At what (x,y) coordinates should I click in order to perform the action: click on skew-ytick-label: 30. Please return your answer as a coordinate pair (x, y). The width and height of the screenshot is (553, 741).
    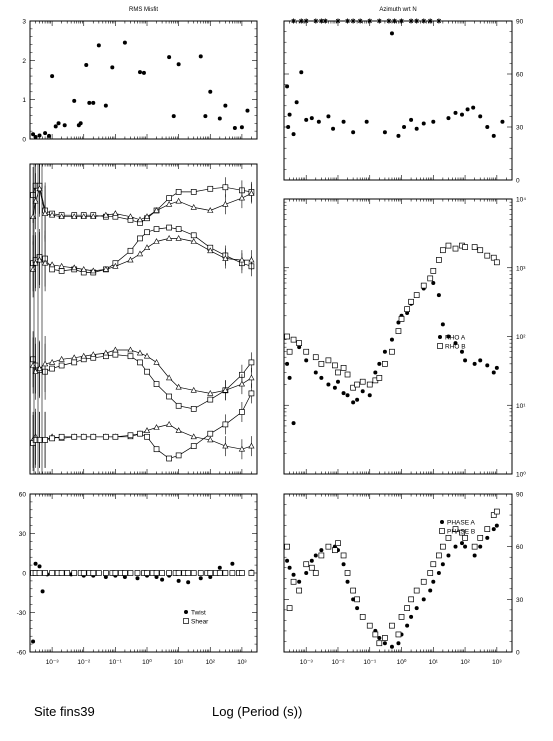
    Looking at the image, I should click on (23, 534).